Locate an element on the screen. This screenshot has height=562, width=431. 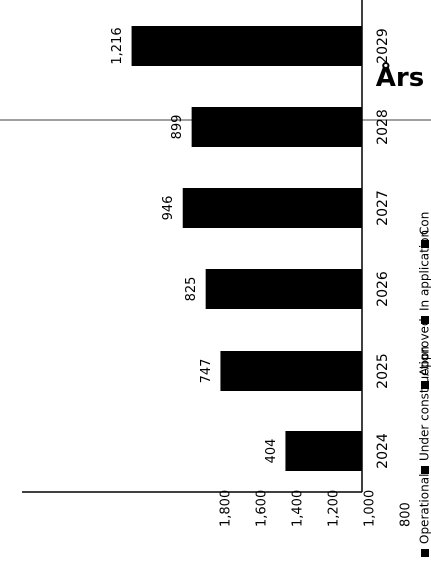
legend-item: Under construction is located at coordinates (424, 410).